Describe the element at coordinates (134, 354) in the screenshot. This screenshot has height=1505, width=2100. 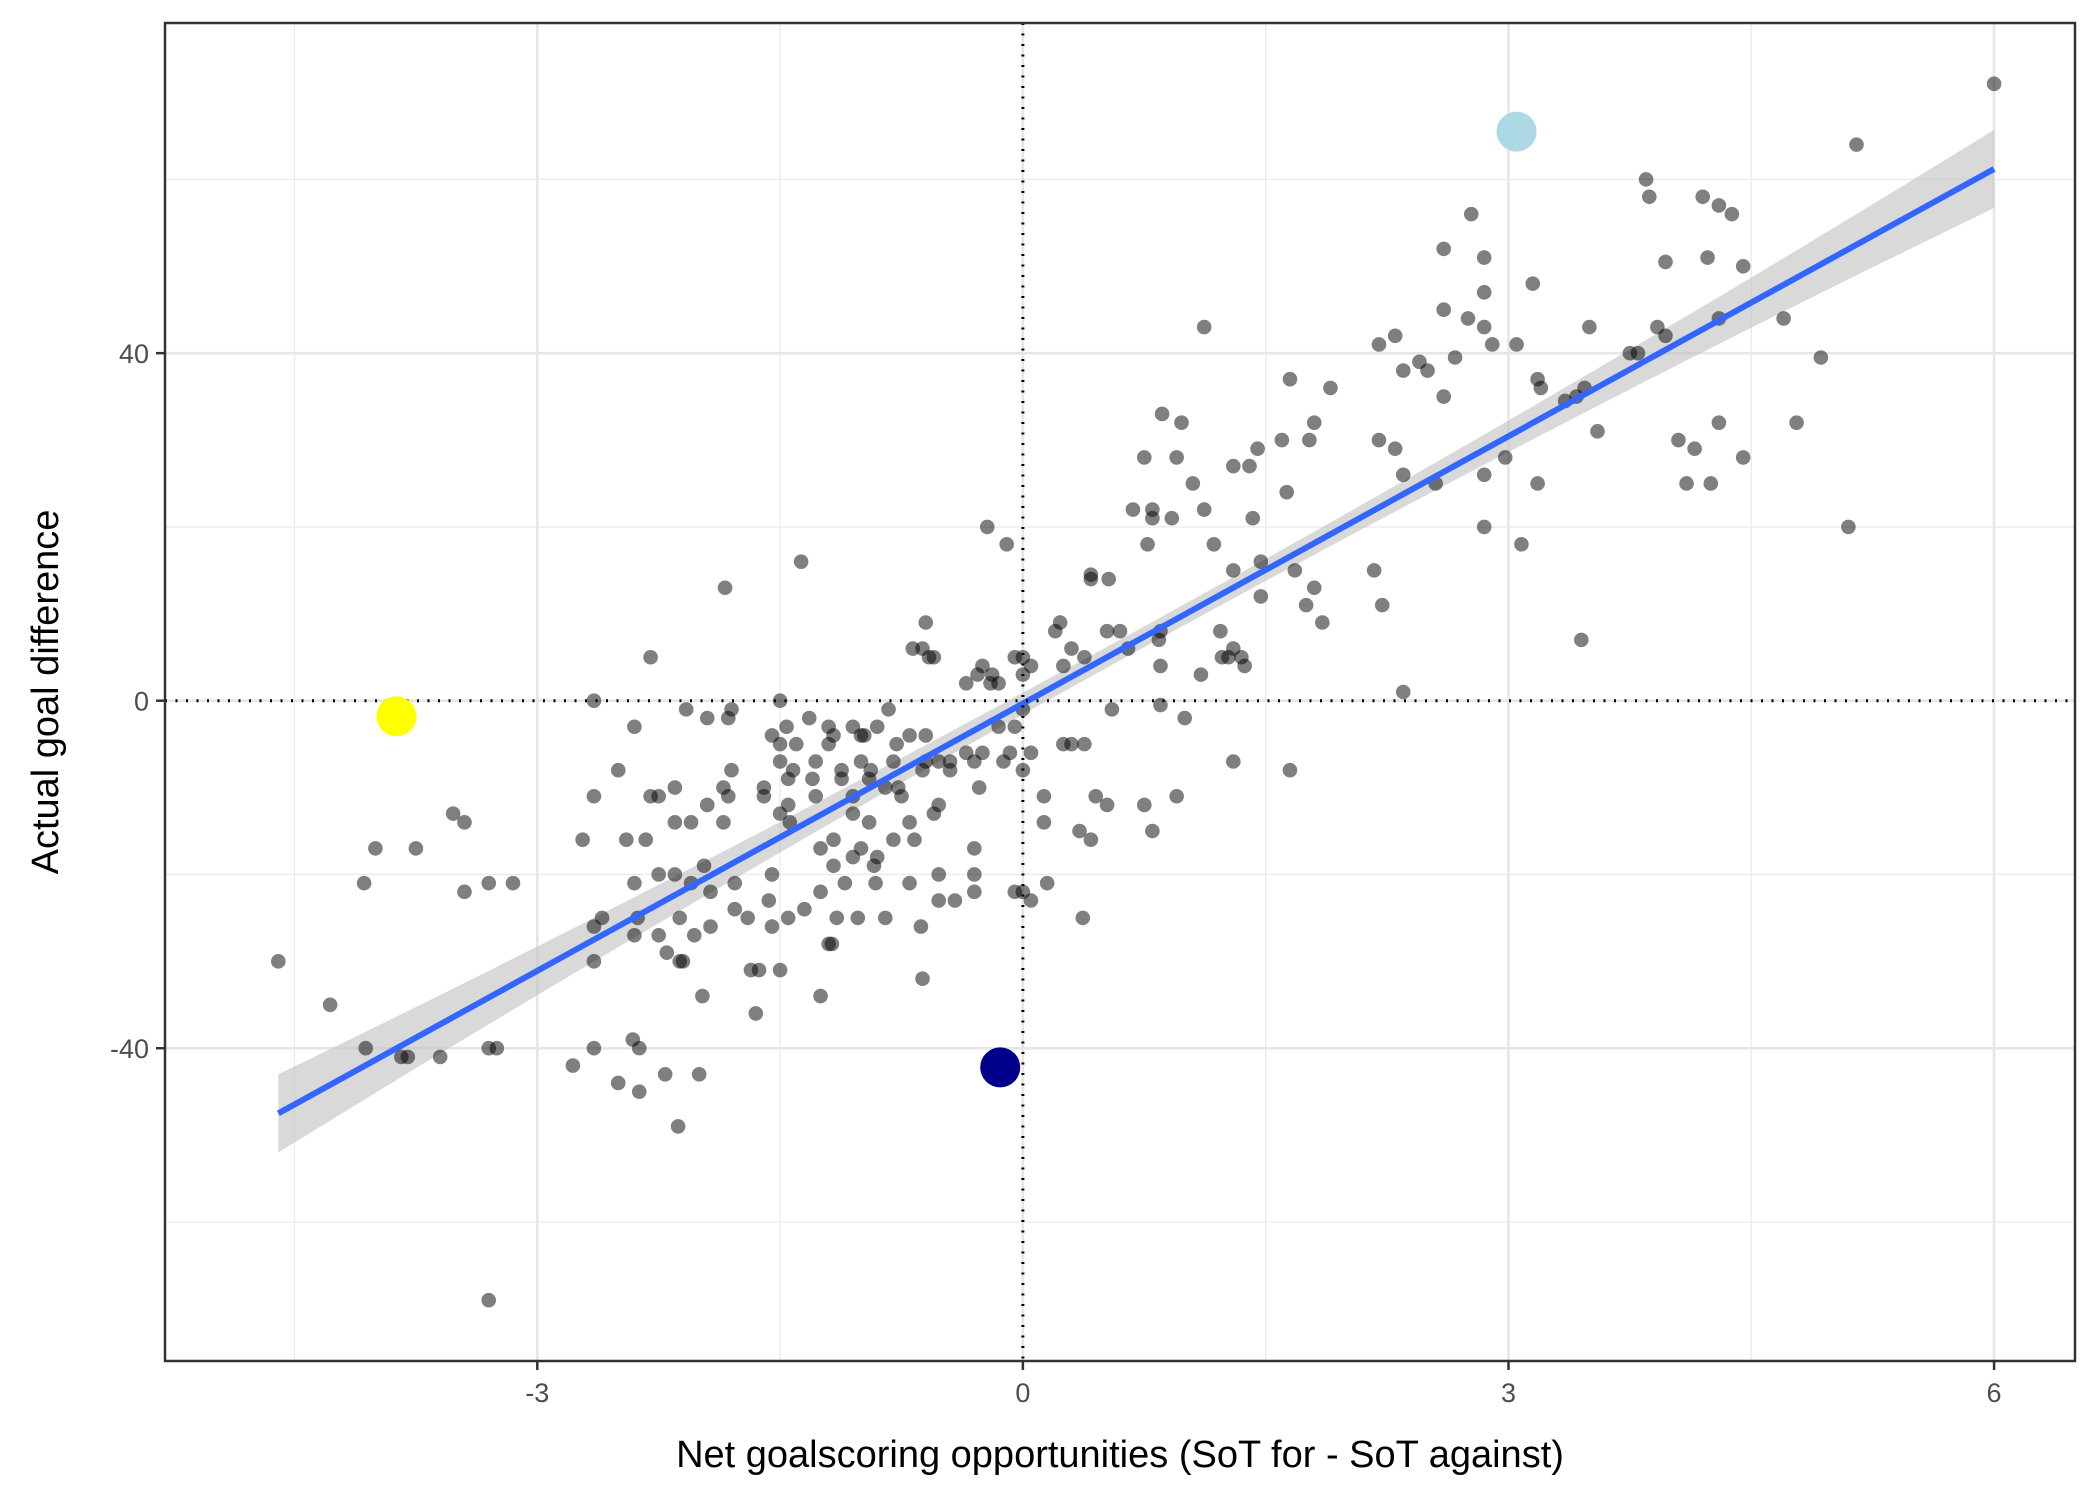
I see `y-tick-label: 40` at that location.